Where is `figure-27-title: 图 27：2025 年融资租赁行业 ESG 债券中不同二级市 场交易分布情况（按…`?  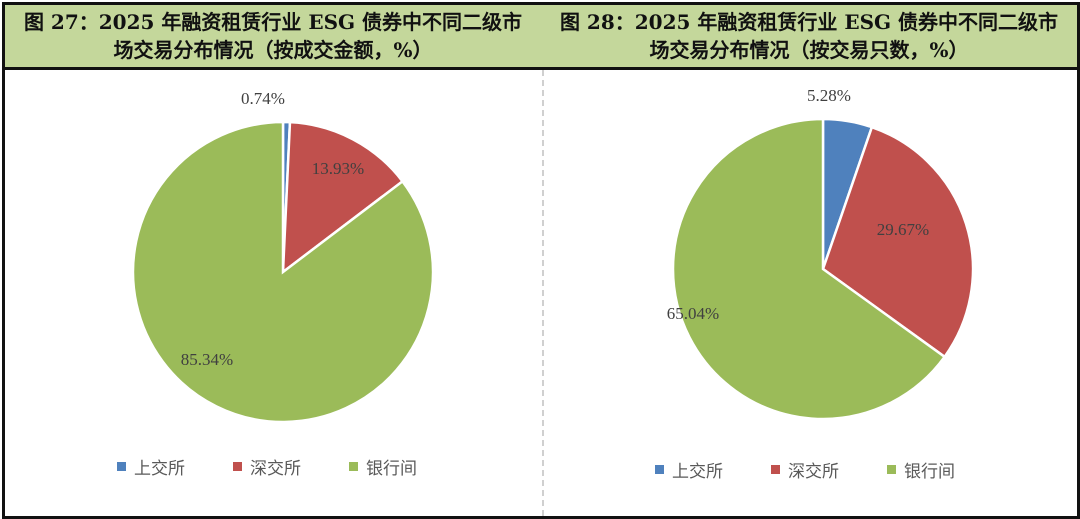 figure-27-title: 图 27：2025 年融资租赁行业 ESG 债券中不同二级市 场交易分布情况（按… is located at coordinates (273, 36).